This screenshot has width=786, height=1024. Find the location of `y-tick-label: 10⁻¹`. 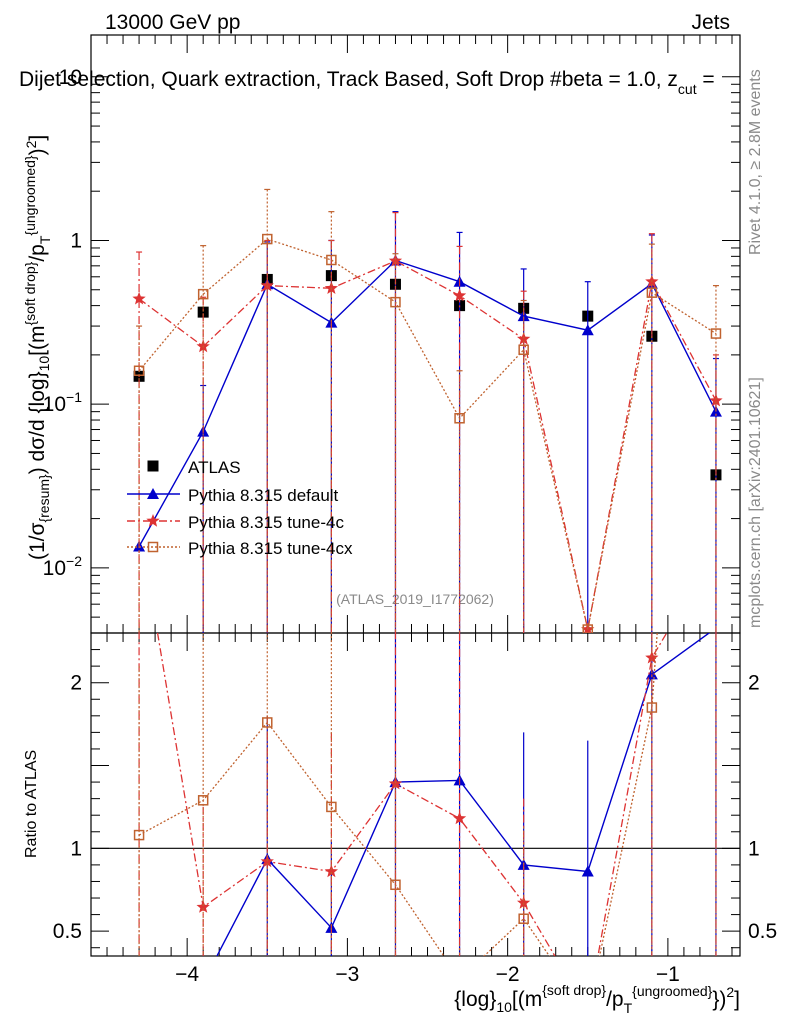

y-tick-label: 10⁻¹ is located at coordinates (63, 402).